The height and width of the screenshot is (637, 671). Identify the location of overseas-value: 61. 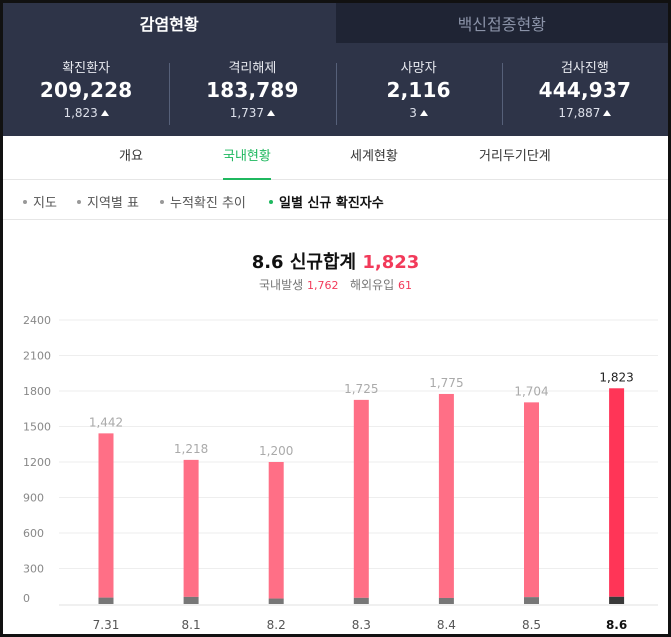
(404, 285).